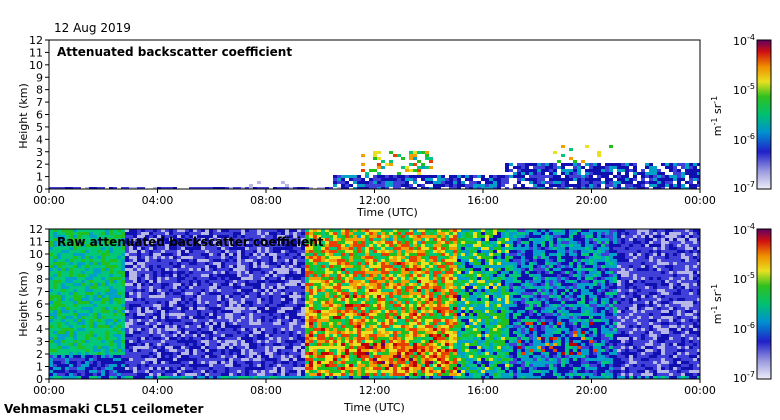 The height and width of the screenshot is (420, 780). I want to click on y-tick-label: 3, so click(39, 152).